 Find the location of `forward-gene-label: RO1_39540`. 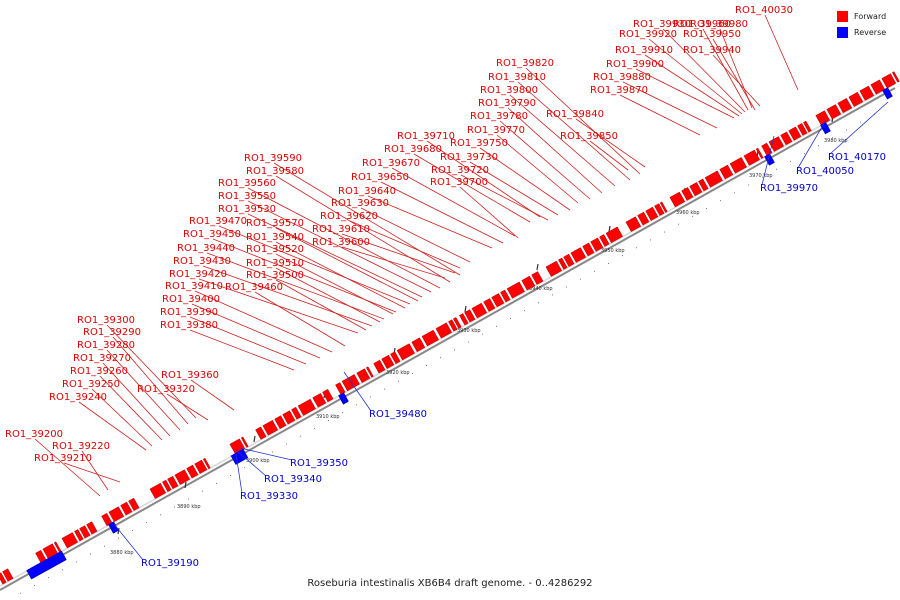

forward-gene-label: RO1_39540 is located at coordinates (275, 237).